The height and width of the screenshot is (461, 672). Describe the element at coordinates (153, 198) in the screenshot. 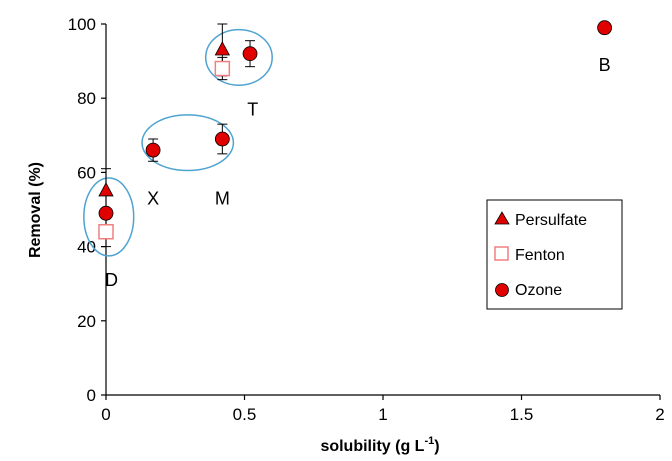

I see `point-label: X` at that location.